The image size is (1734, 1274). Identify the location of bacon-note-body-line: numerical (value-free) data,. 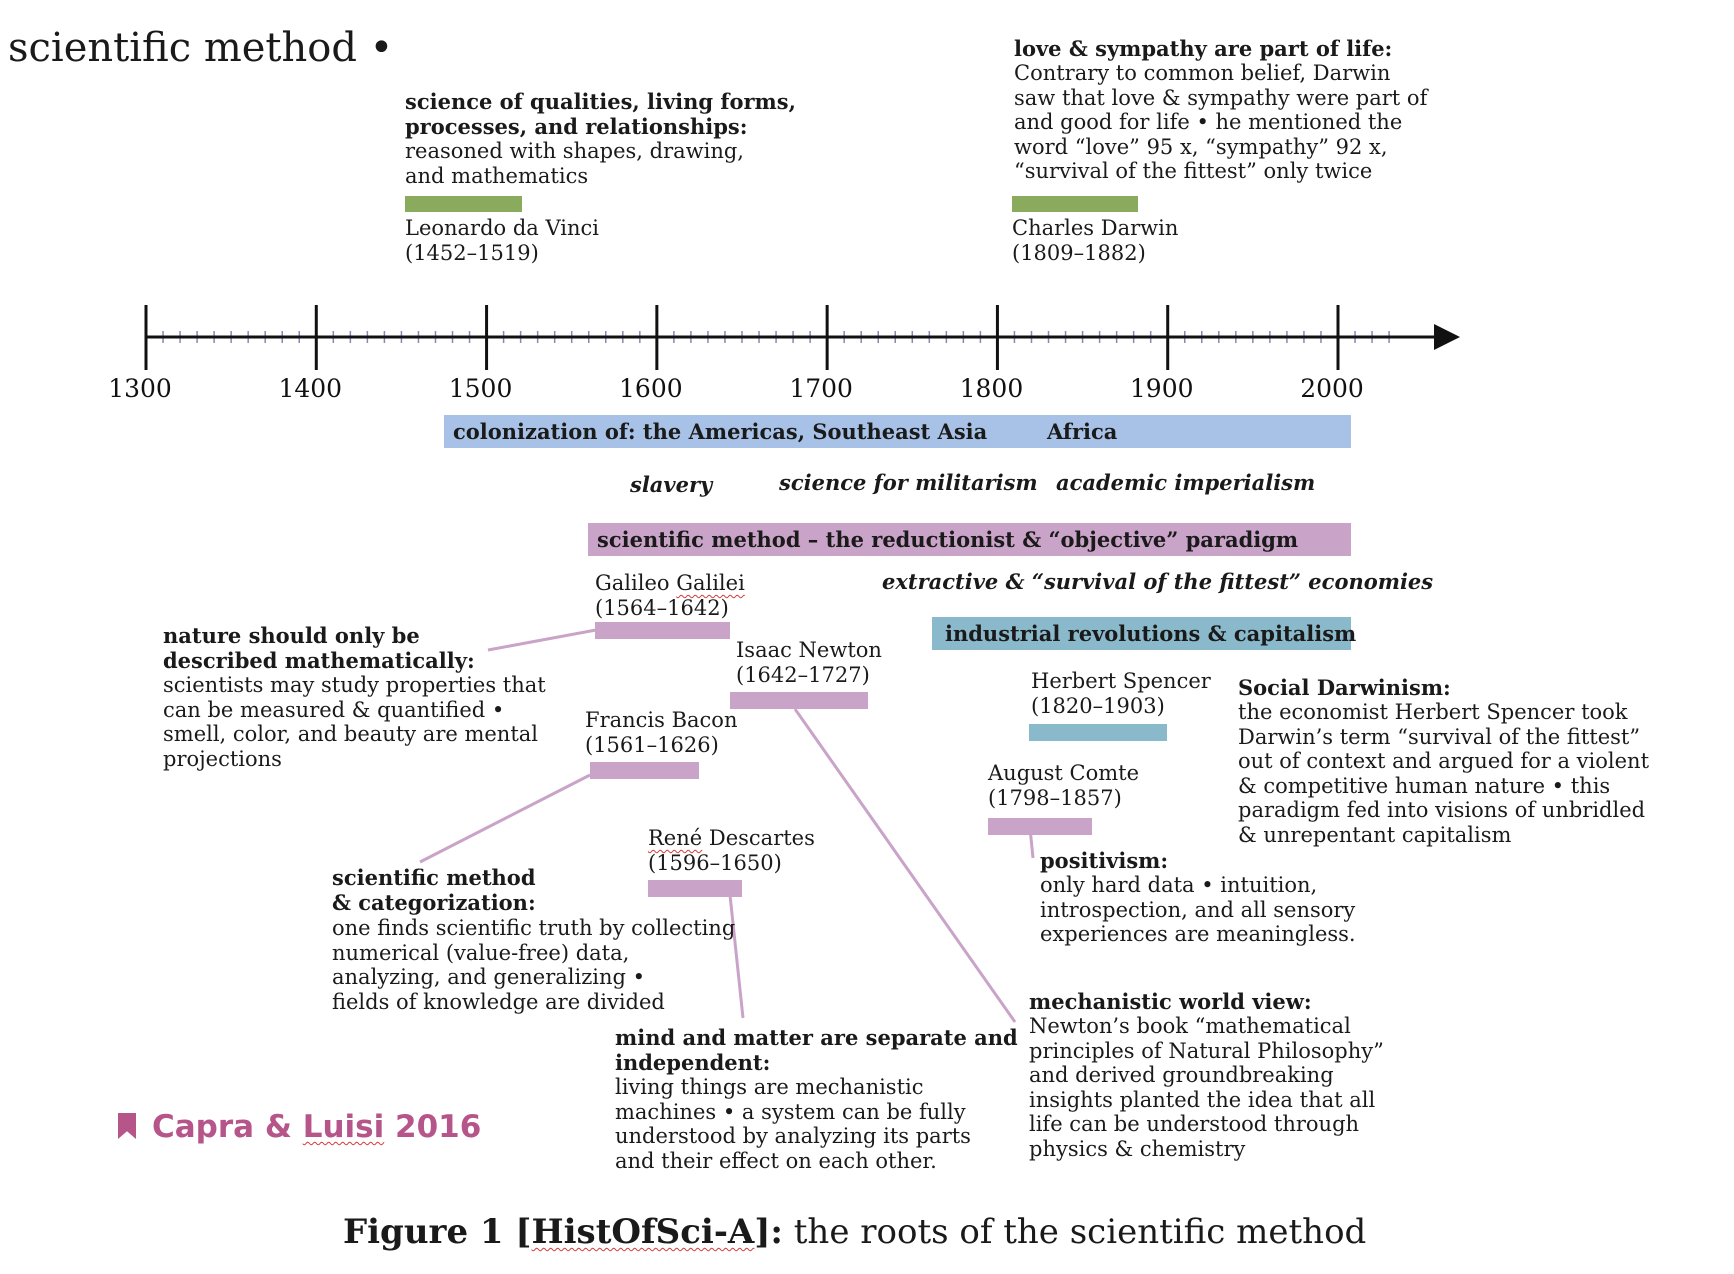
(481, 952).